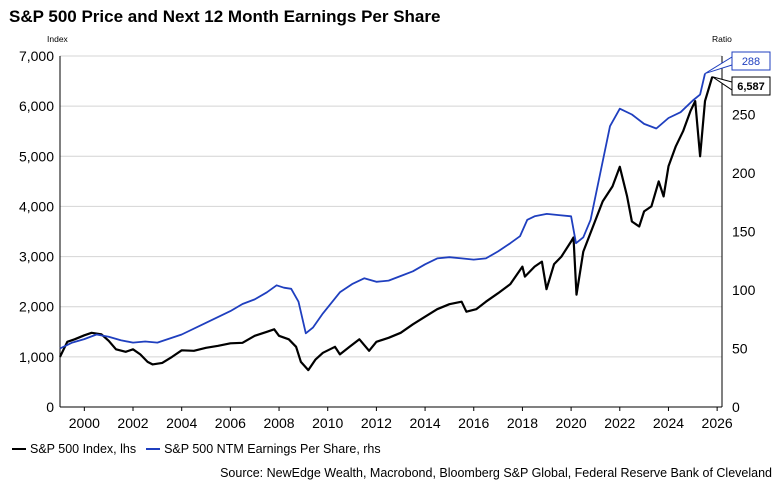  What do you see at coordinates (376, 423) in the screenshot?
I see `x-tick-label: 2012` at bounding box center [376, 423].